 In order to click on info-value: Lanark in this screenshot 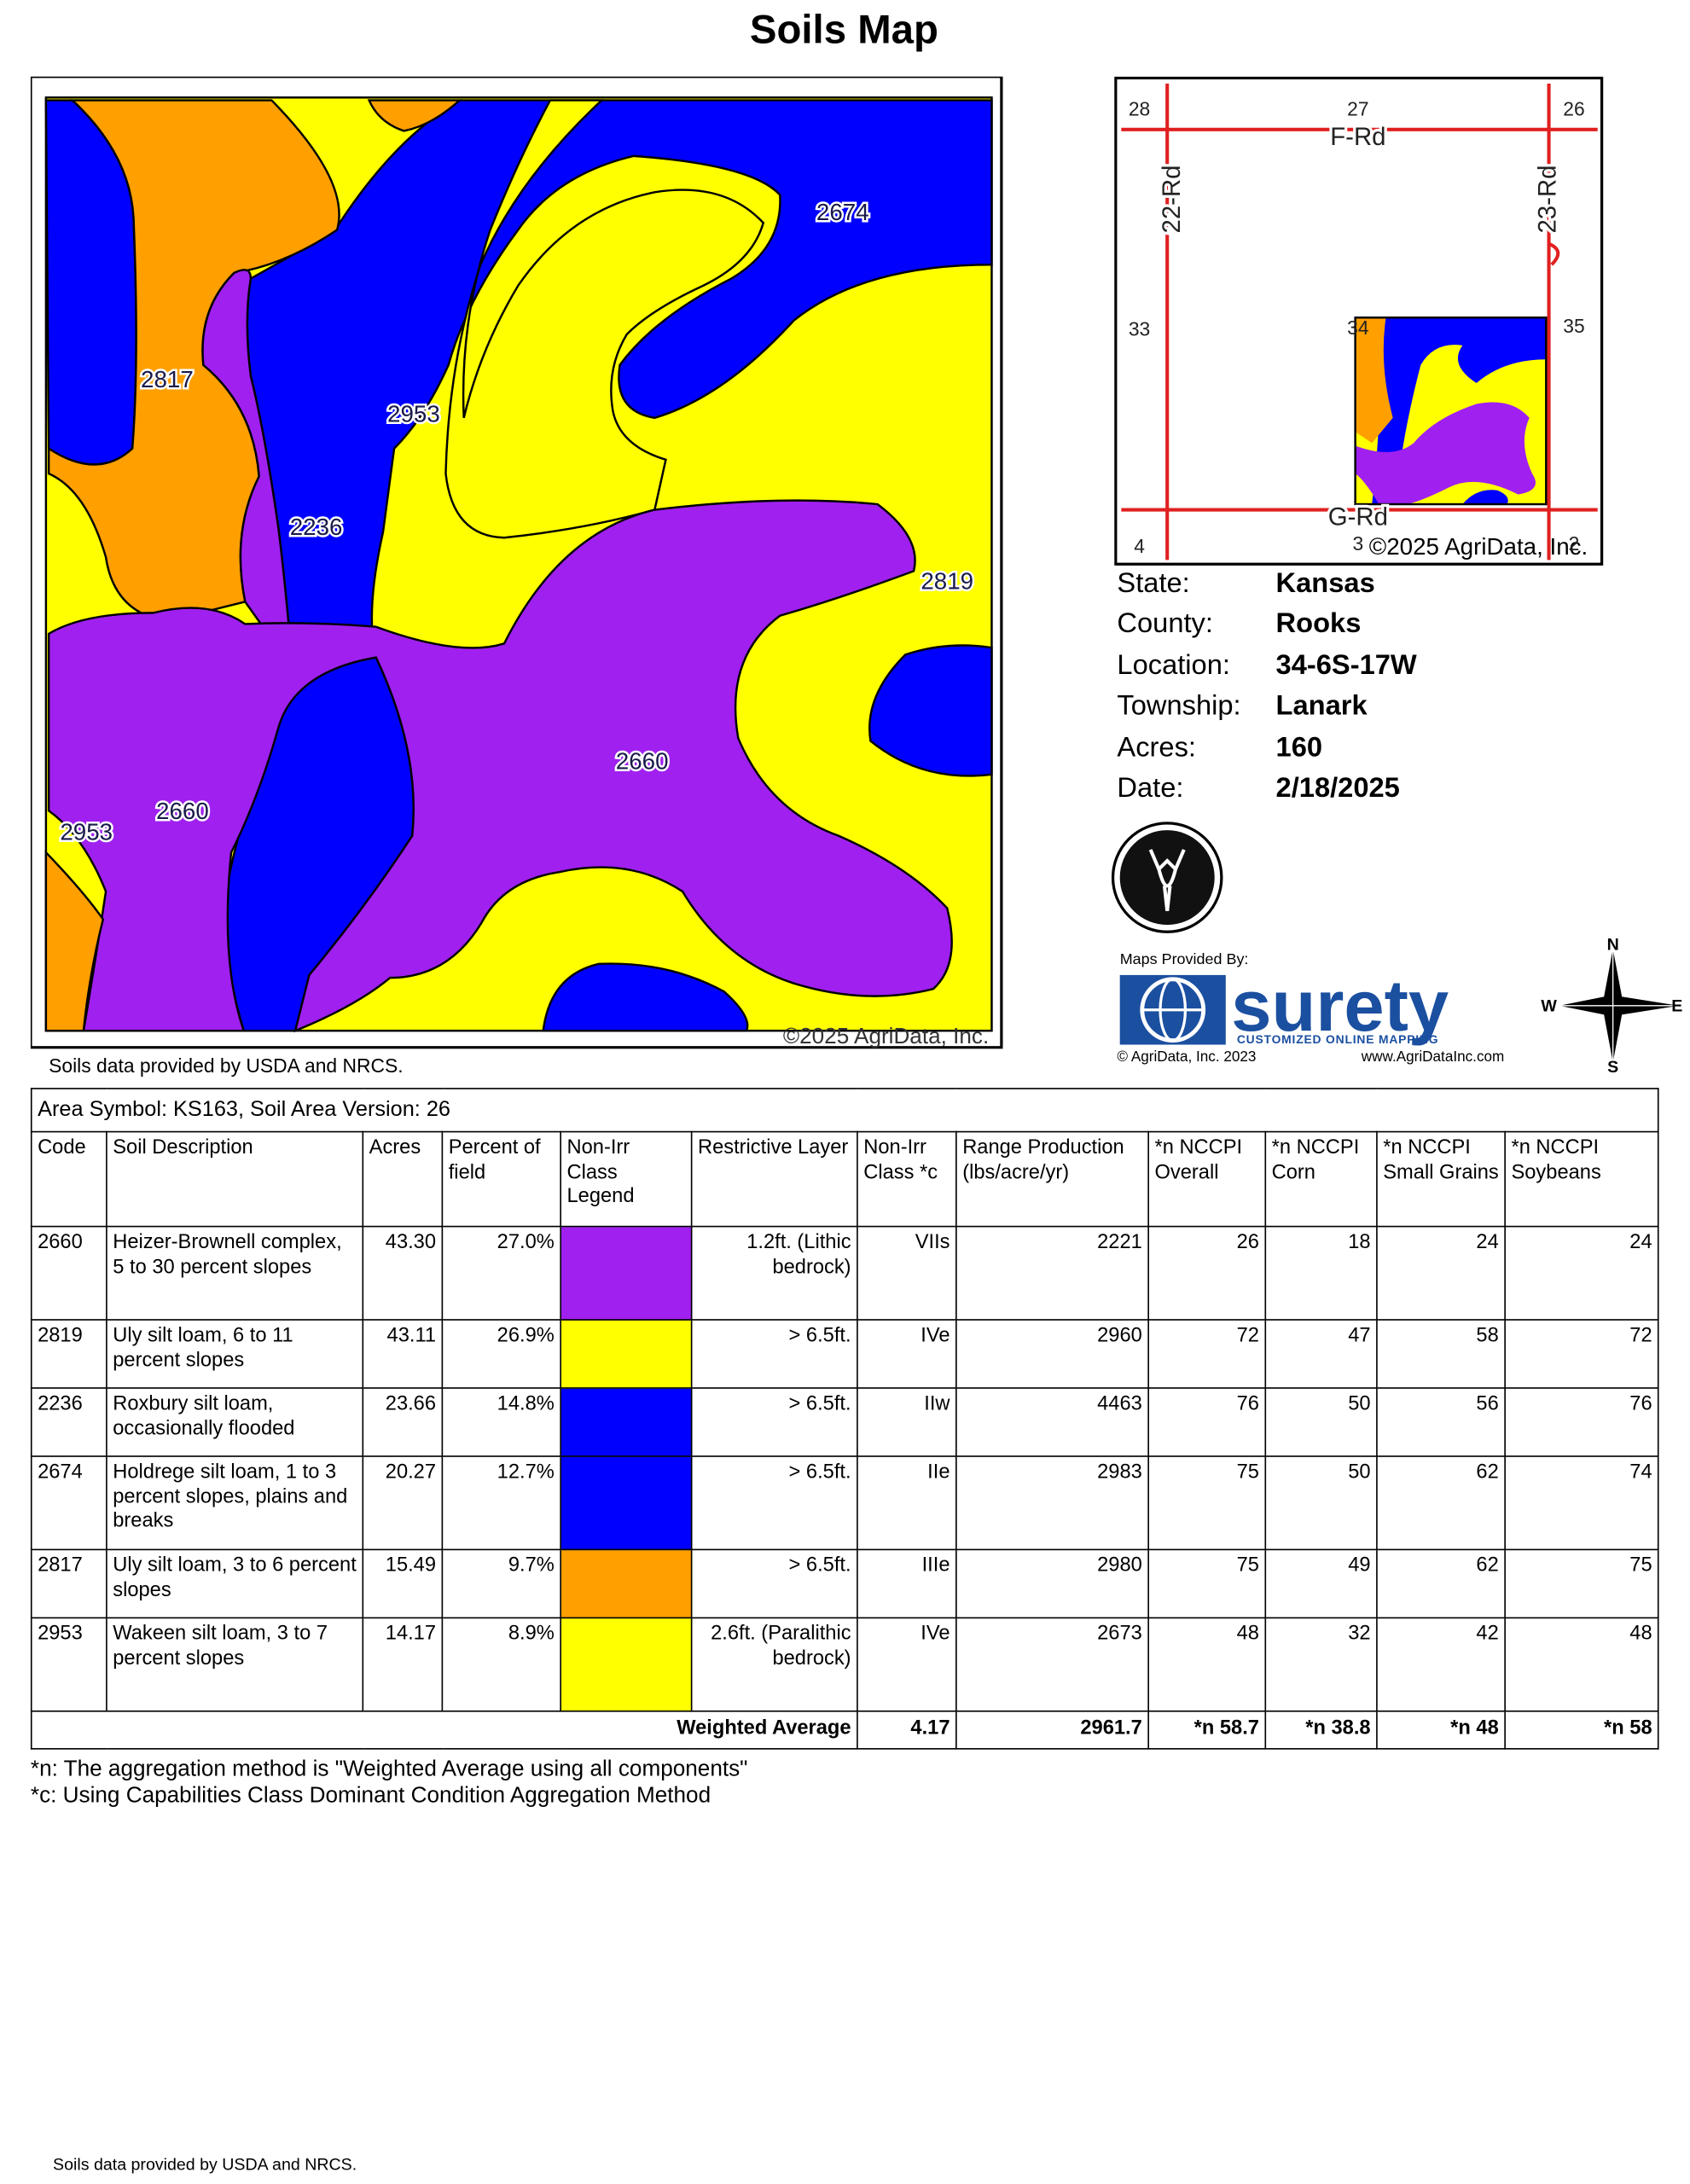, I will do `click(1321, 707)`.